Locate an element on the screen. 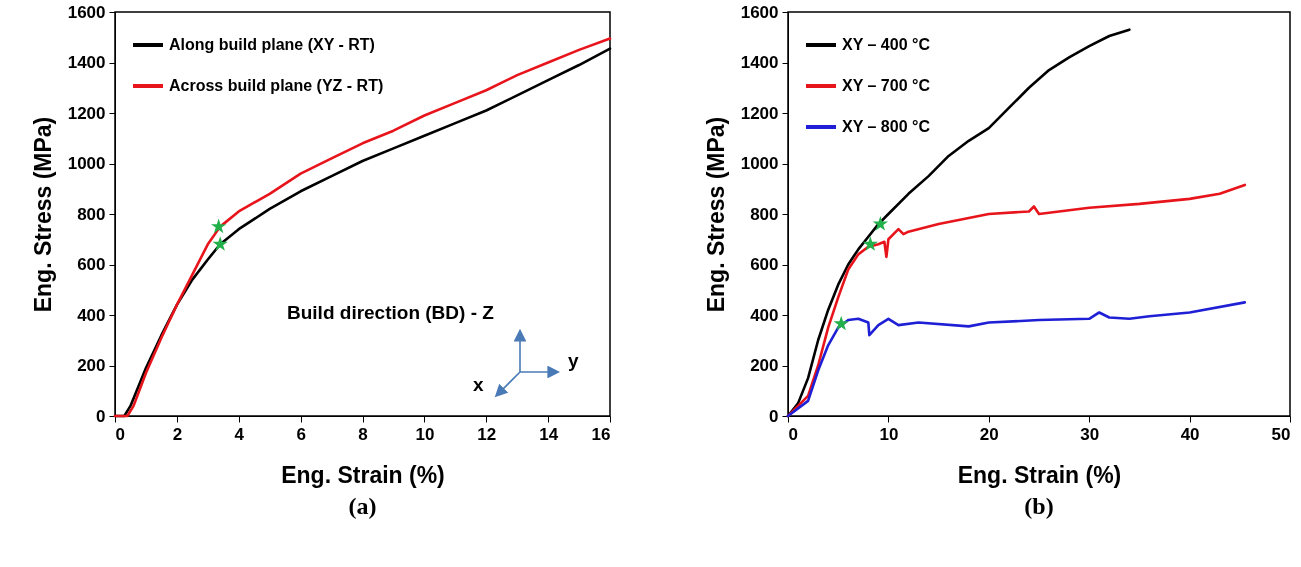  x-tick-label: 16 is located at coordinates (601, 434).